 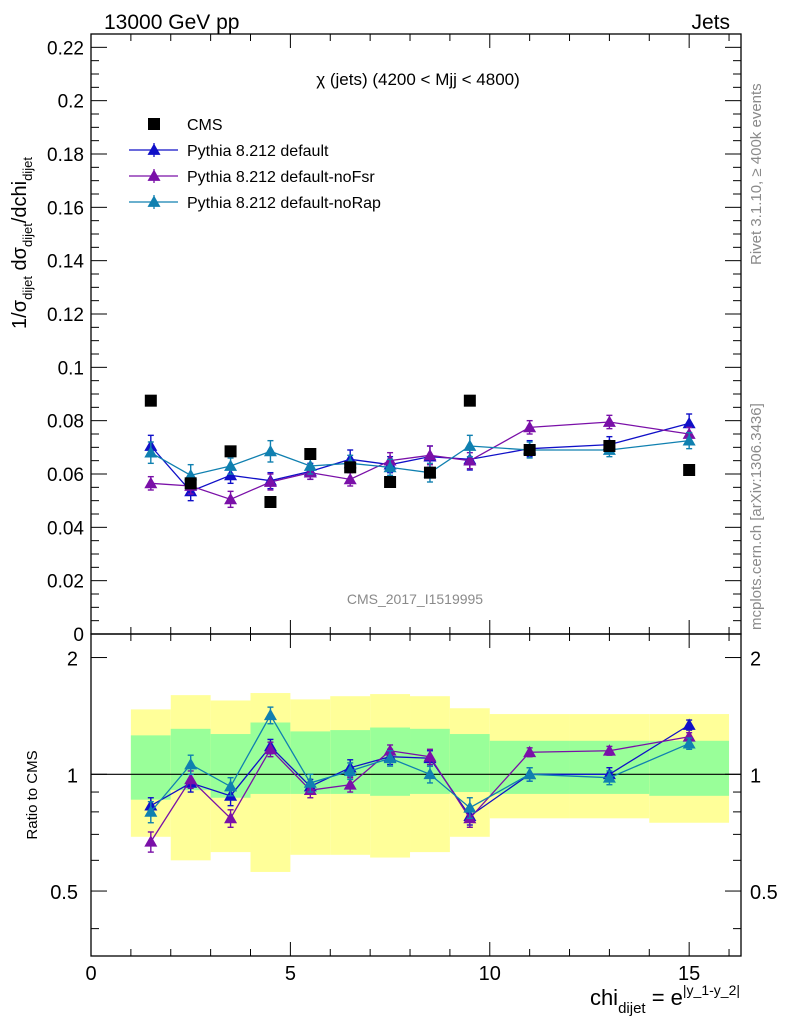 I want to click on legend-marker-pythia-8-212-default-norap, so click(x=154, y=201).